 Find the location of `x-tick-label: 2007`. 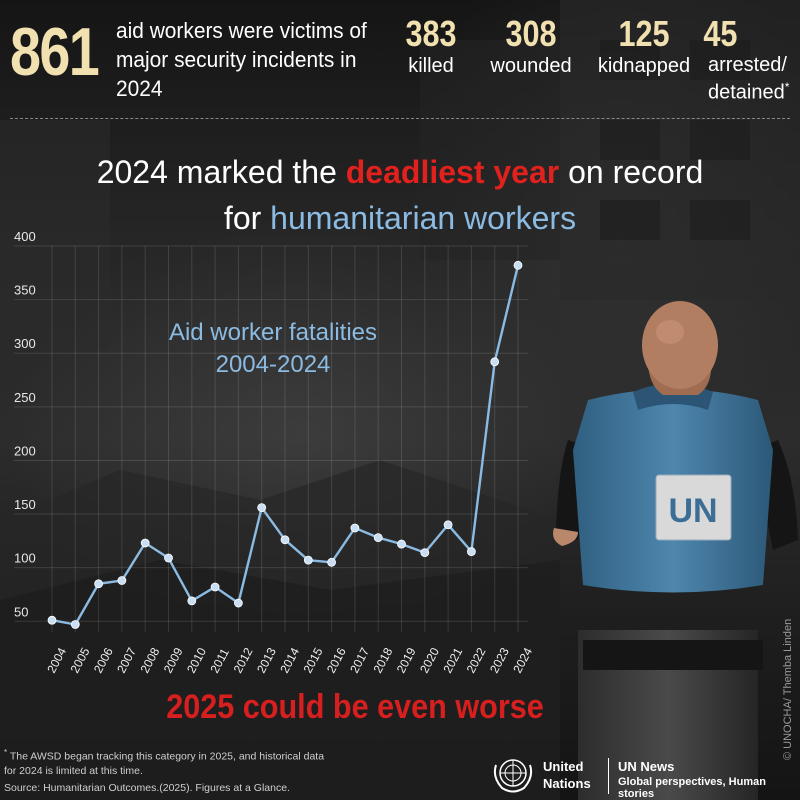

x-tick-label: 2007 is located at coordinates (126, 660).